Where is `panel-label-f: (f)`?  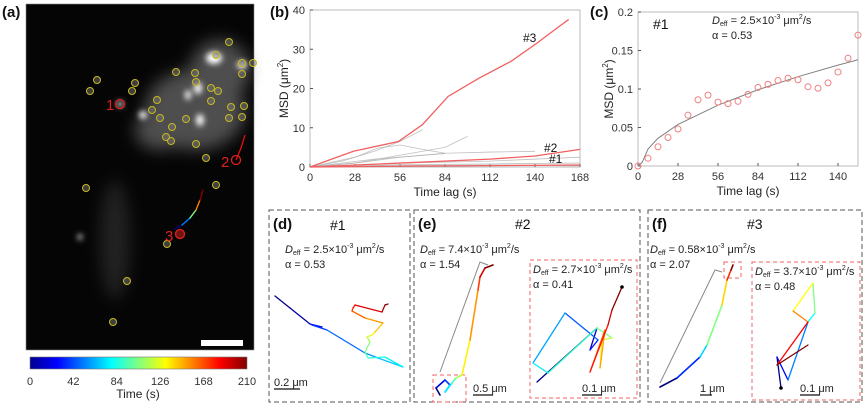
panel-label-f: (f) is located at coordinates (659, 224).